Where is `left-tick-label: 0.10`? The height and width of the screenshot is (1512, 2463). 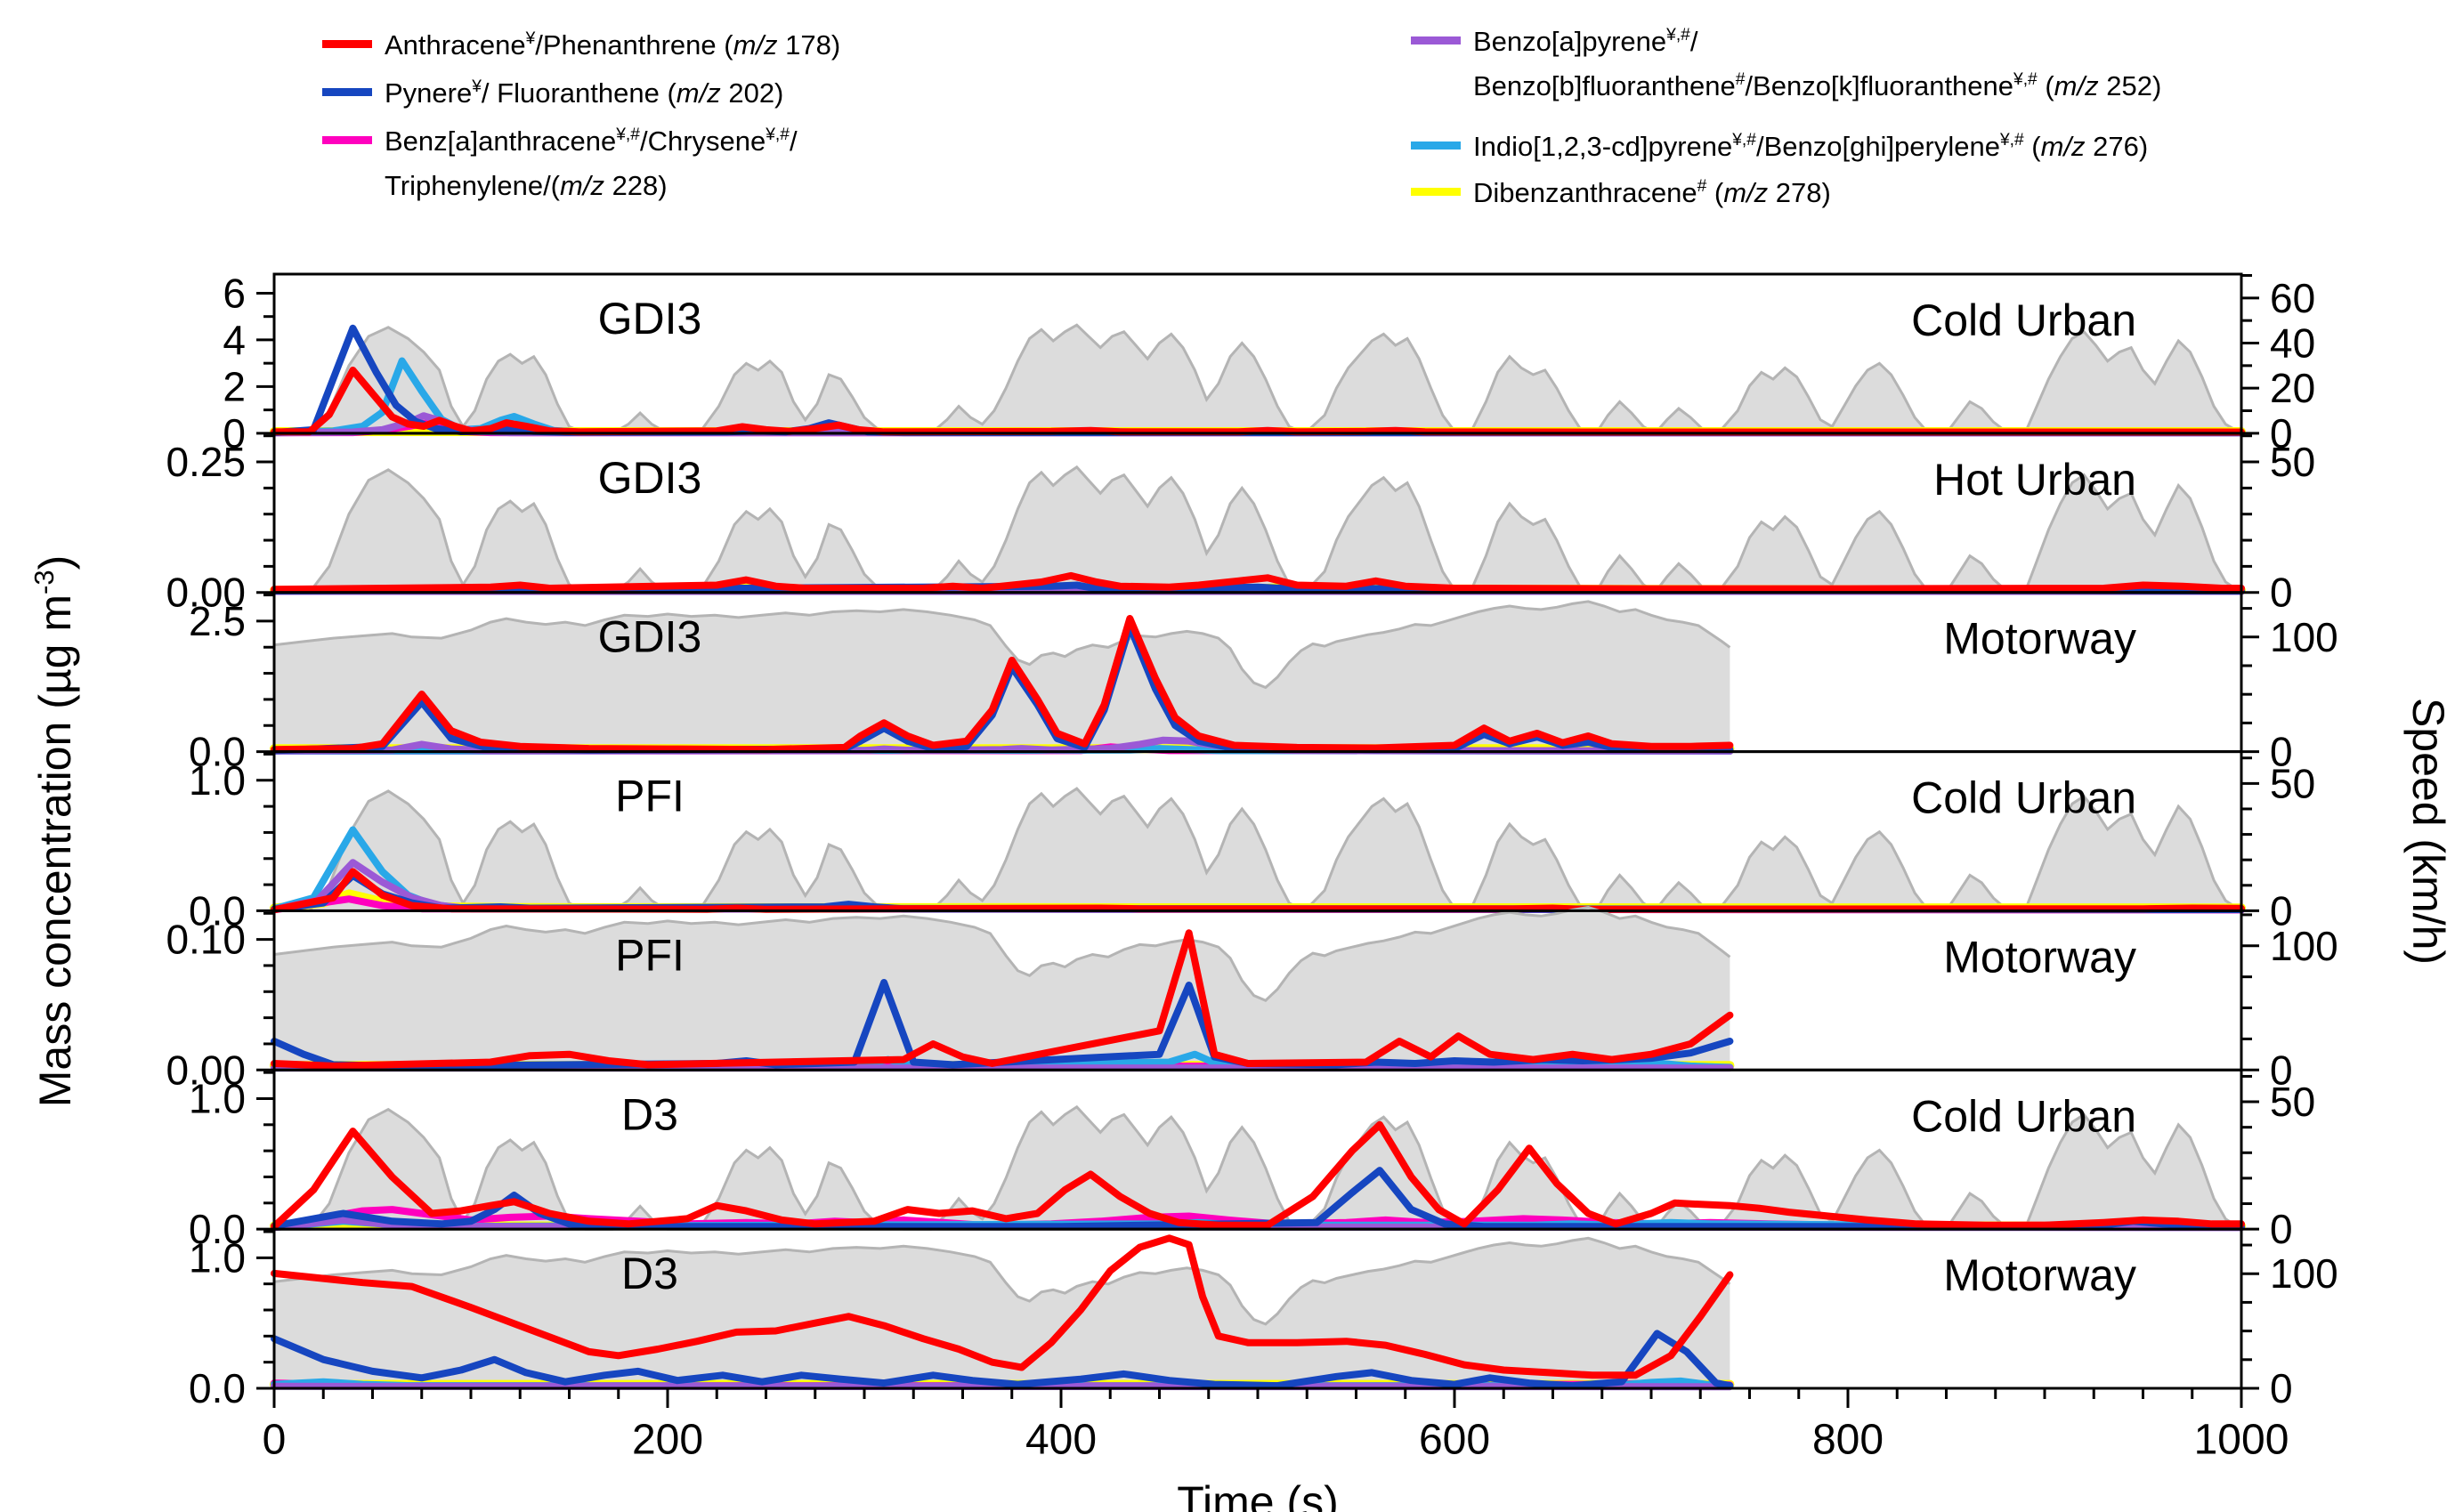
left-tick-label: 0.10 is located at coordinates (206, 940).